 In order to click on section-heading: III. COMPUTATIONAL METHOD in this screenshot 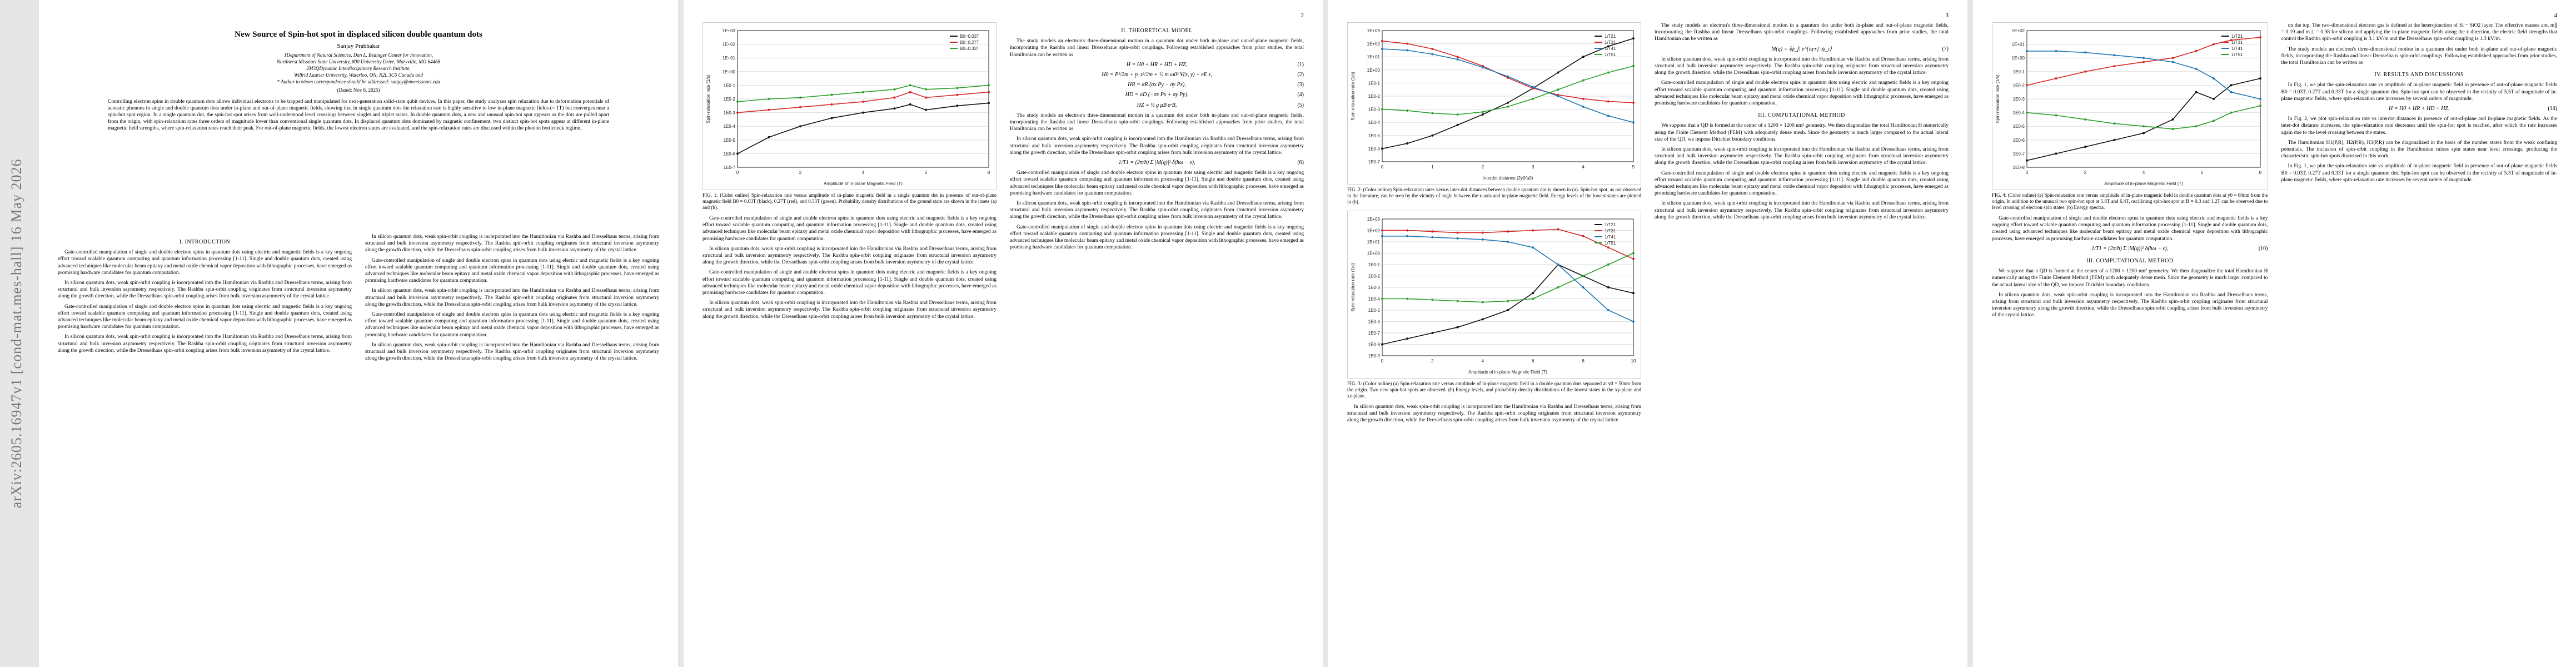, I will do `click(1801, 115)`.